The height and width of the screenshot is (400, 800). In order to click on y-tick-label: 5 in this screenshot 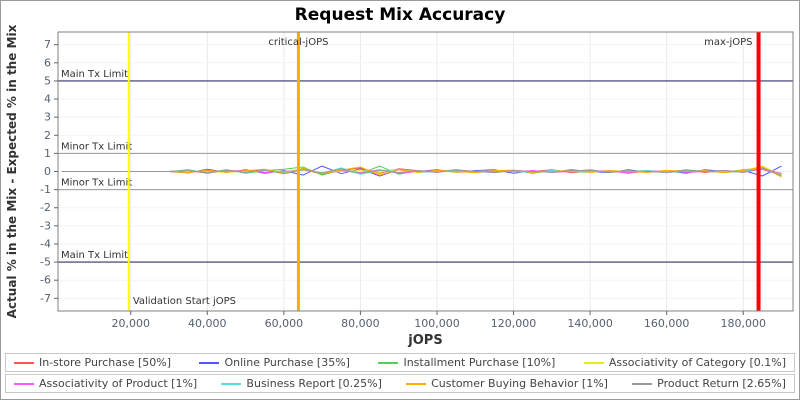, I will do `click(47, 80)`.